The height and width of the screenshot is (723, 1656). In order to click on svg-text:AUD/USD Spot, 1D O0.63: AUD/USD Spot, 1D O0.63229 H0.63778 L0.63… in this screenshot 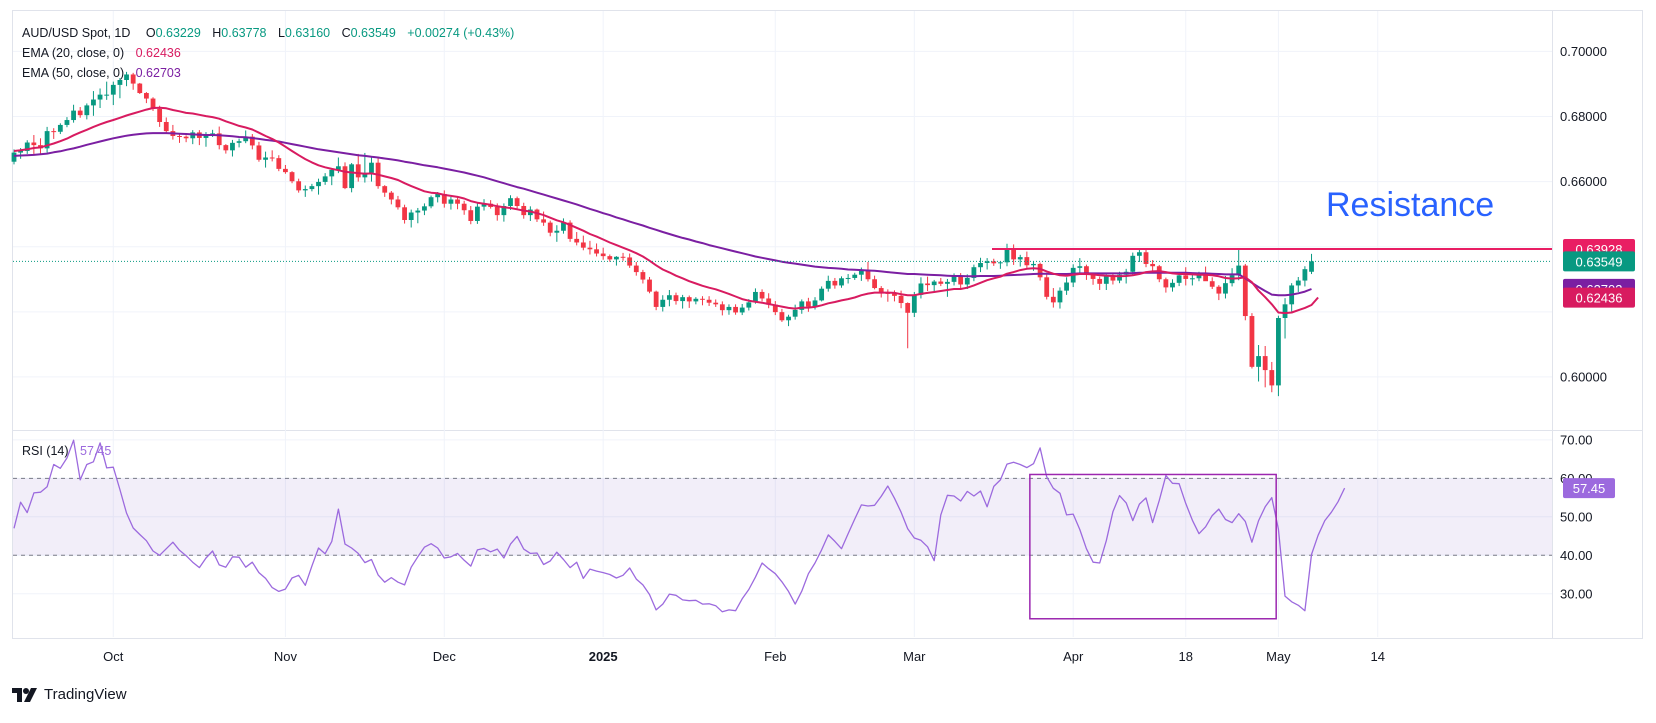, I will do `click(268, 33)`.